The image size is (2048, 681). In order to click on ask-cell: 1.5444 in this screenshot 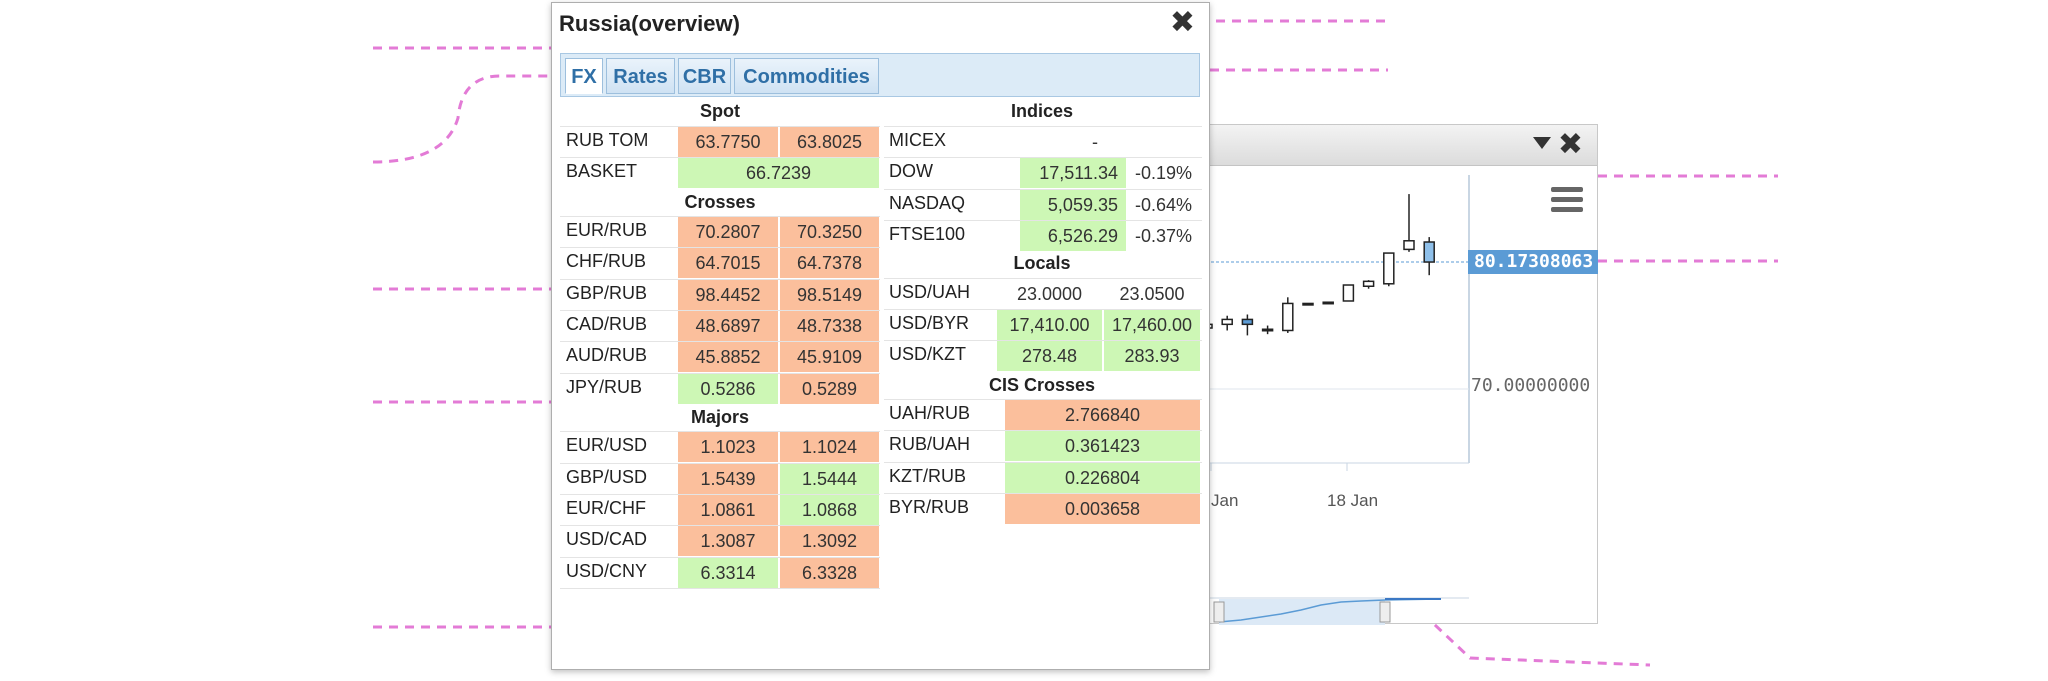, I will do `click(829, 478)`.